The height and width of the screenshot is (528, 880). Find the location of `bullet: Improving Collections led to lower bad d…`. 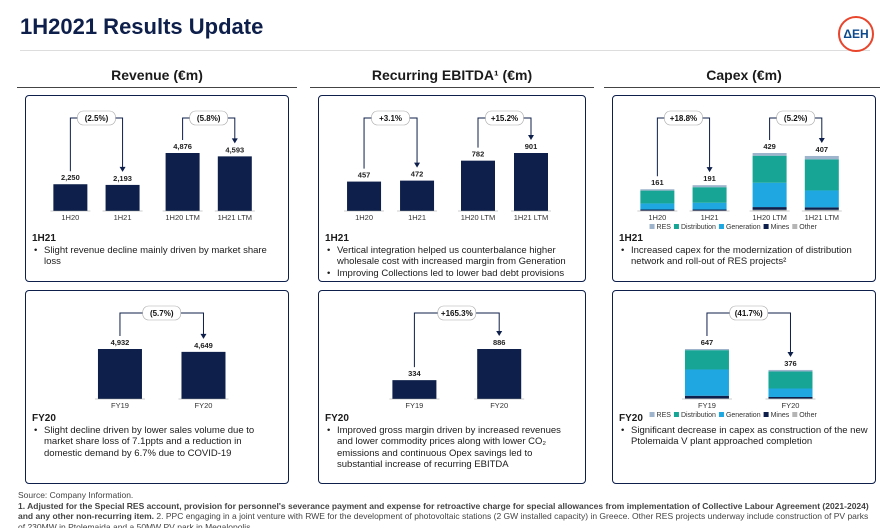

bullet: Improving Collections led to lower bad d… is located at coordinates (452, 274).